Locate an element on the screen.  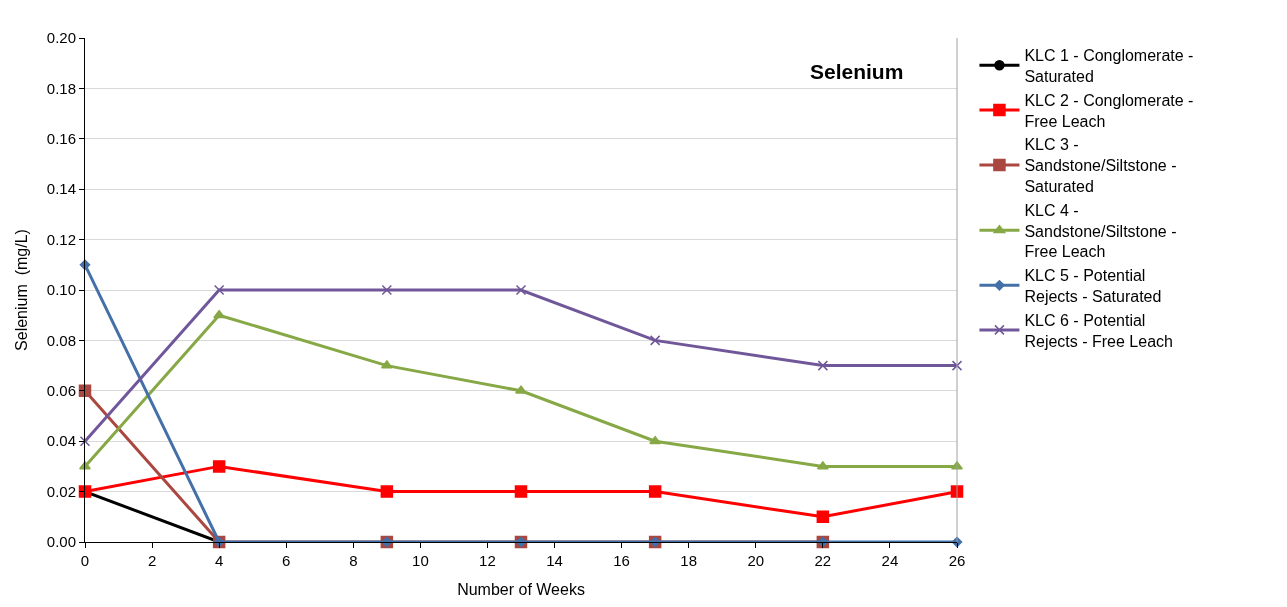
x-tick-label: 12 is located at coordinates (487, 560).